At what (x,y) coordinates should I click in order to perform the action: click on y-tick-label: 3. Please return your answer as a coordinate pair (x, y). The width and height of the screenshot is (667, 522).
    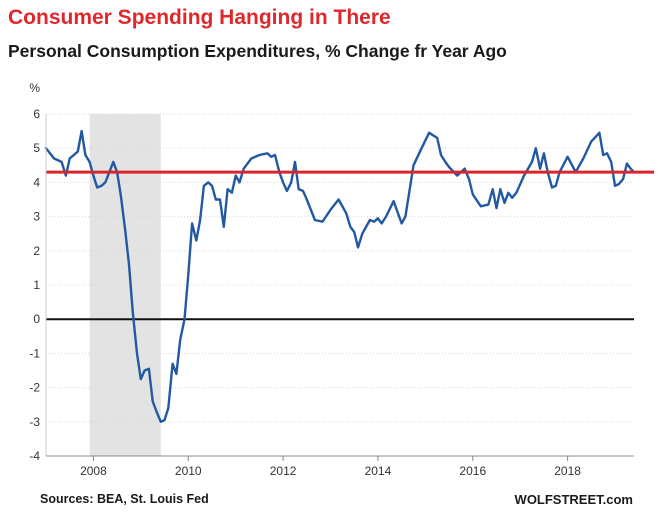
    Looking at the image, I should click on (36, 217).